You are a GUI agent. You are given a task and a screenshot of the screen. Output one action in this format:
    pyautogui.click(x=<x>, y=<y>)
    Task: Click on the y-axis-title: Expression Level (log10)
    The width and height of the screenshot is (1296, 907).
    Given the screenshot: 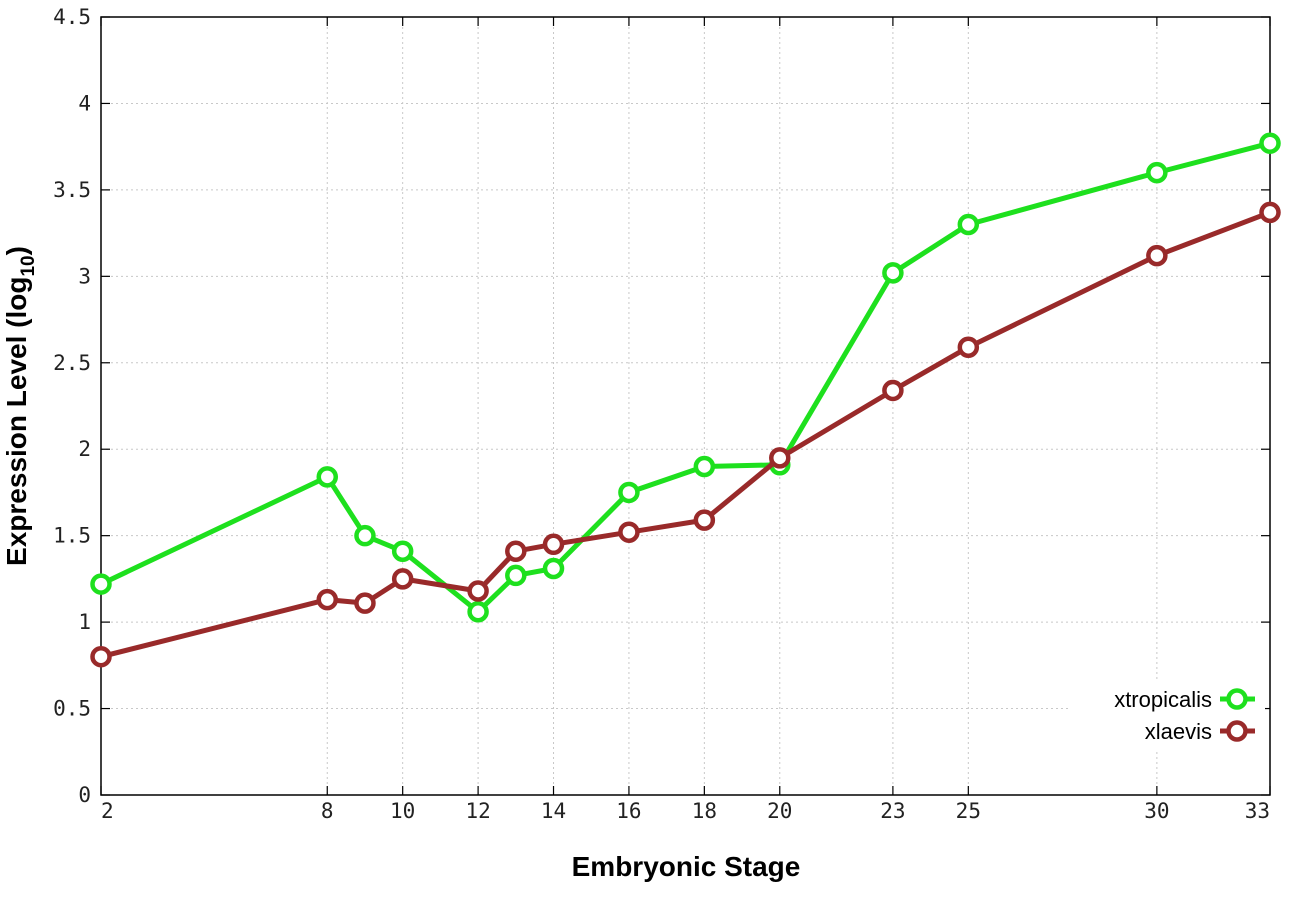 What is the action you would take?
    pyautogui.click(x=20, y=406)
    